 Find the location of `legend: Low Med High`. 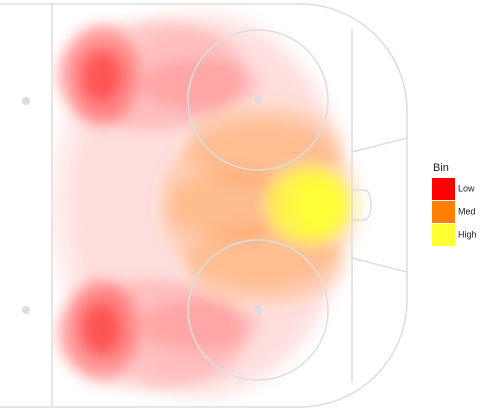

legend: Low Med High is located at coordinates (454, 212).